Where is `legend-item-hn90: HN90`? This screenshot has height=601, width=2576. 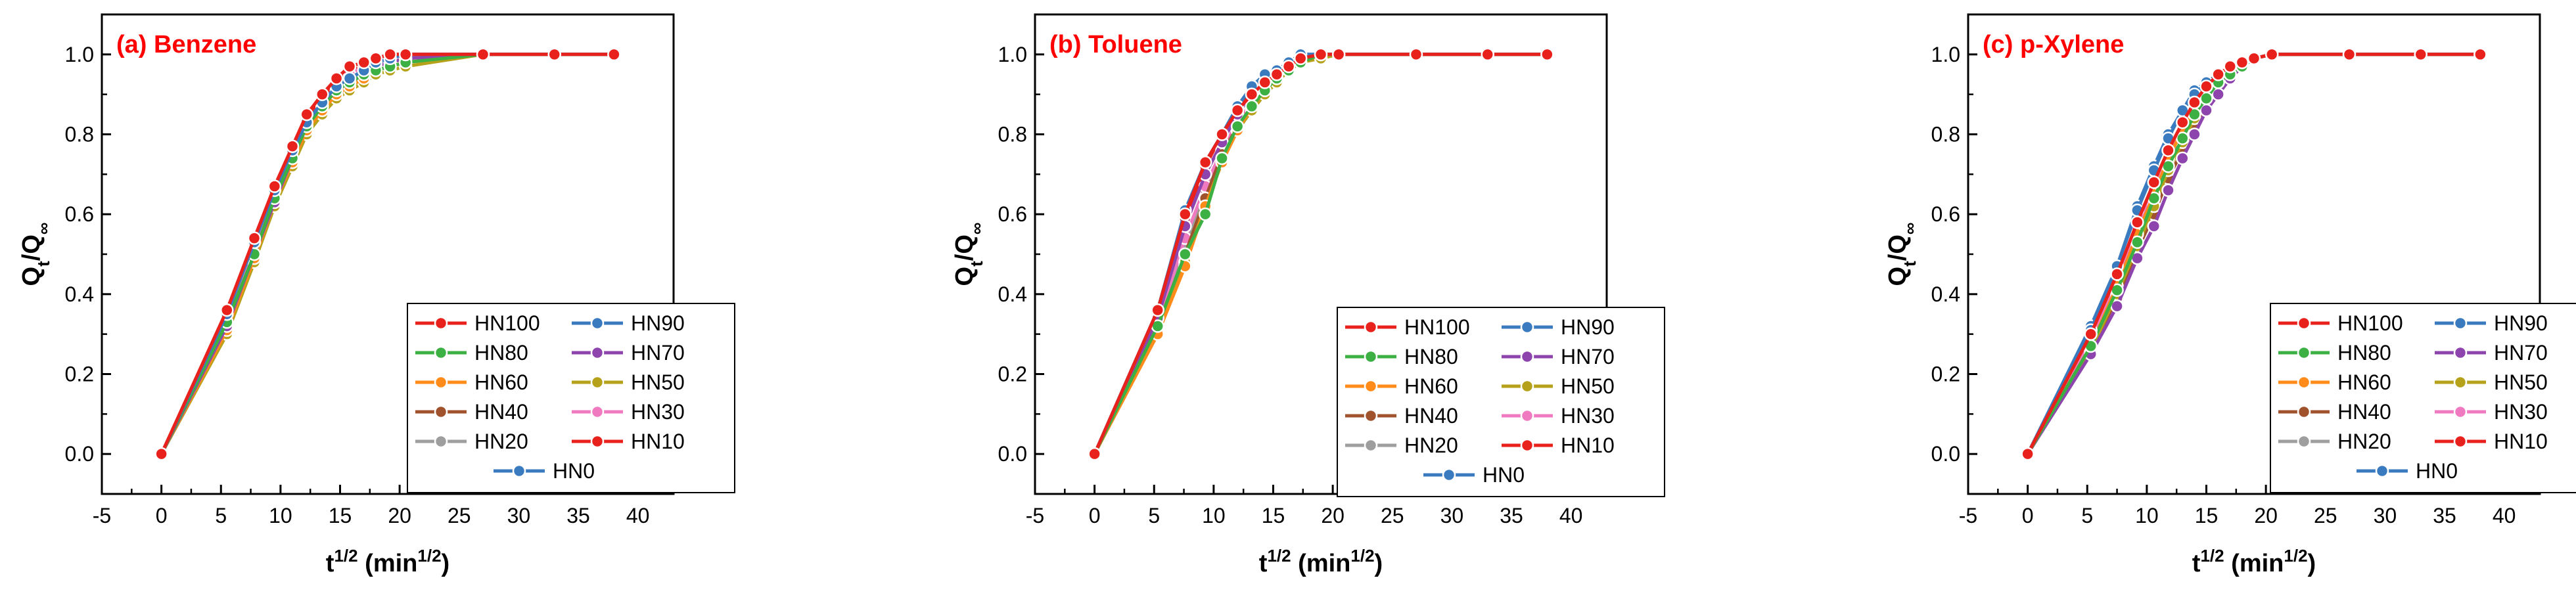
legend-item-hn90: HN90 is located at coordinates (2491, 323).